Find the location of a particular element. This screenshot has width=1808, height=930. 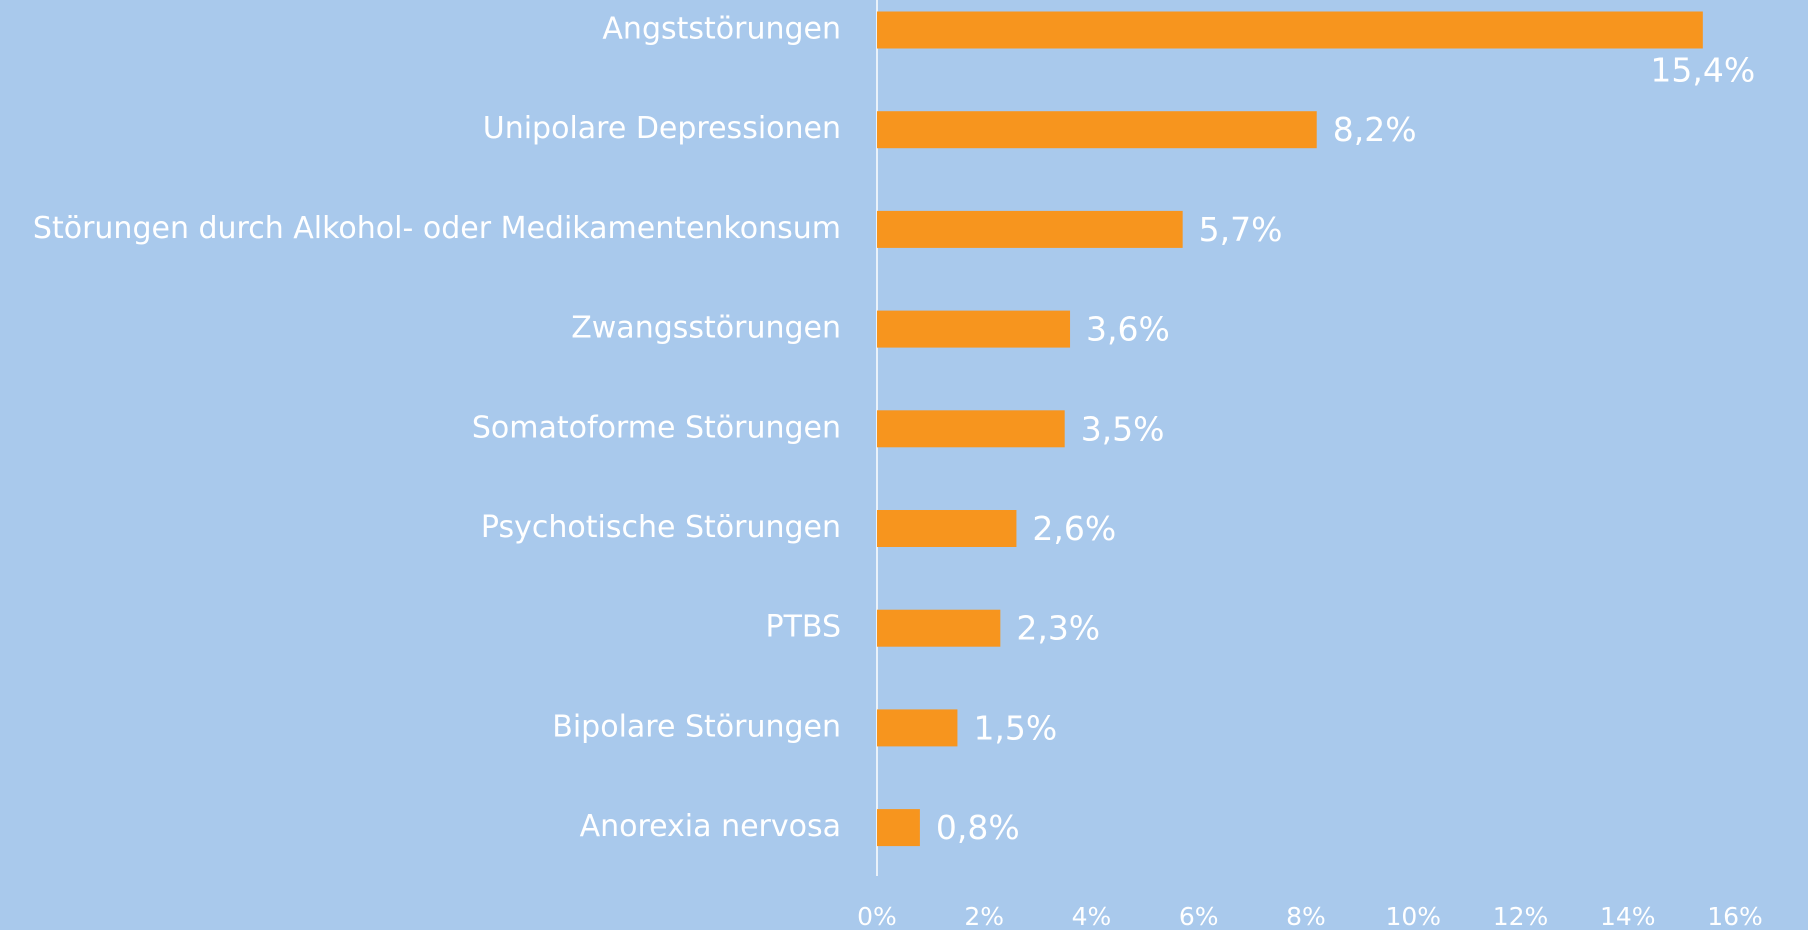

value-label: 2,3% is located at coordinates (1058, 628).